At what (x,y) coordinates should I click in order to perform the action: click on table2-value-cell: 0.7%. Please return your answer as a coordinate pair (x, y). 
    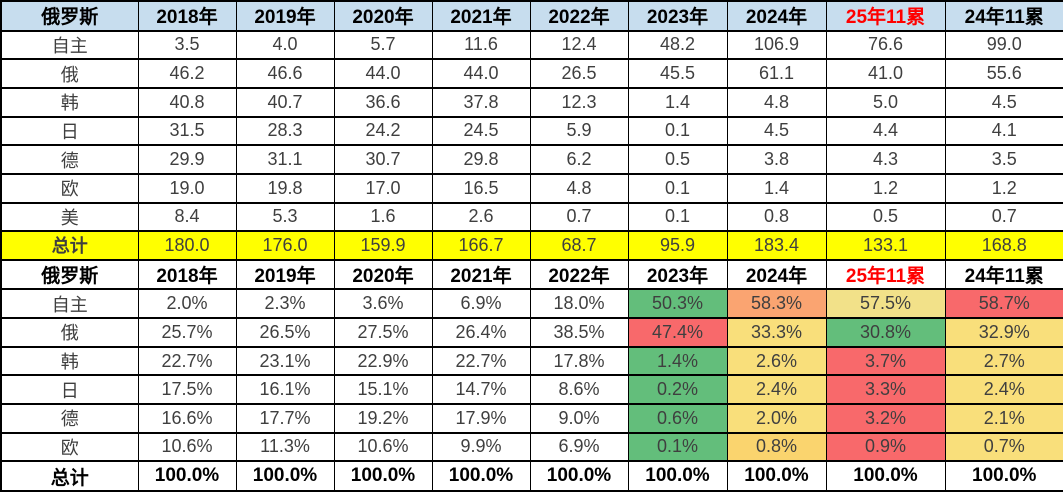
    Looking at the image, I should click on (1003, 447).